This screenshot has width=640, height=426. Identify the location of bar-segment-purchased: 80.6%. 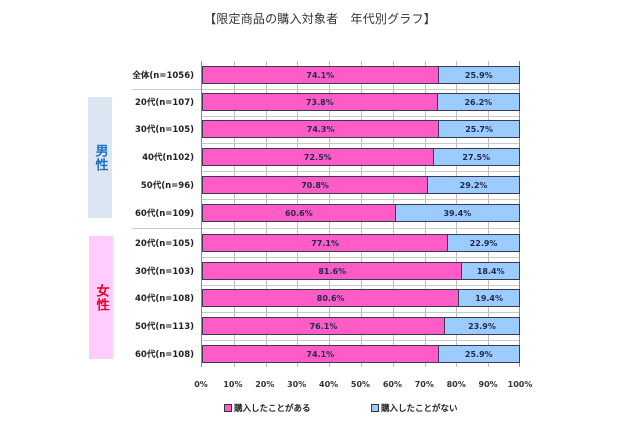
(330, 298).